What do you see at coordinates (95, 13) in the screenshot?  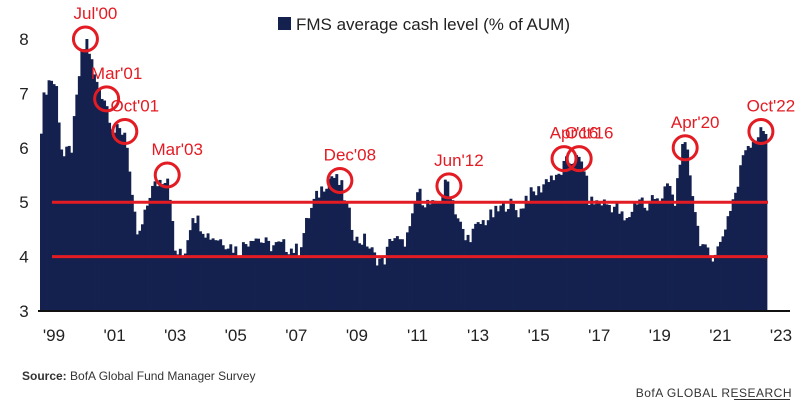 I see `annotation-label: Jul'00` at bounding box center [95, 13].